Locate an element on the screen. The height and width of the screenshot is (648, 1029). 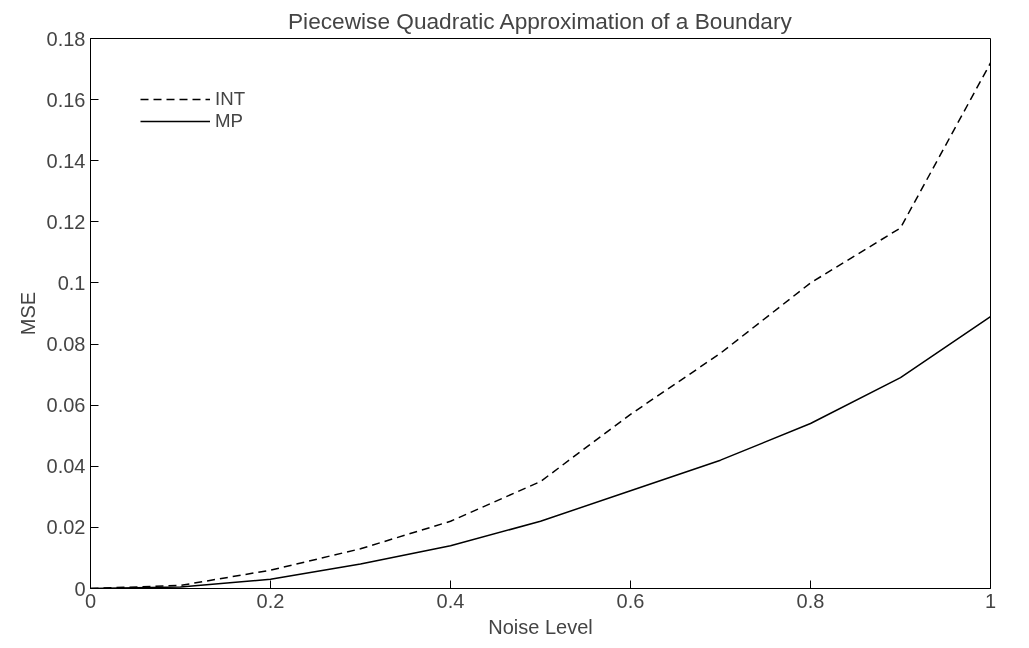
y-tick-label: 0.12 is located at coordinates (66, 221).